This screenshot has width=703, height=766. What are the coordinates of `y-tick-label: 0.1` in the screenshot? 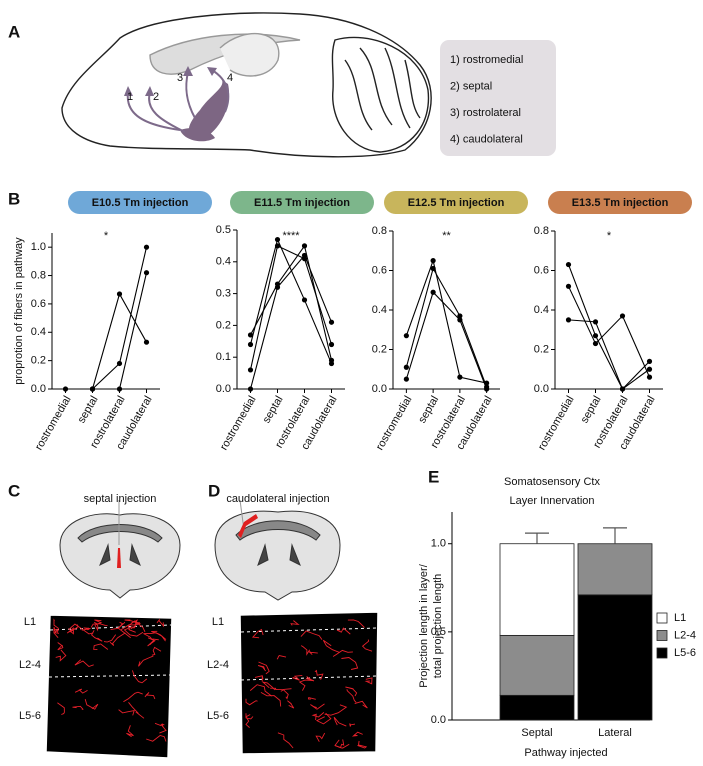 It's located at (223, 357).